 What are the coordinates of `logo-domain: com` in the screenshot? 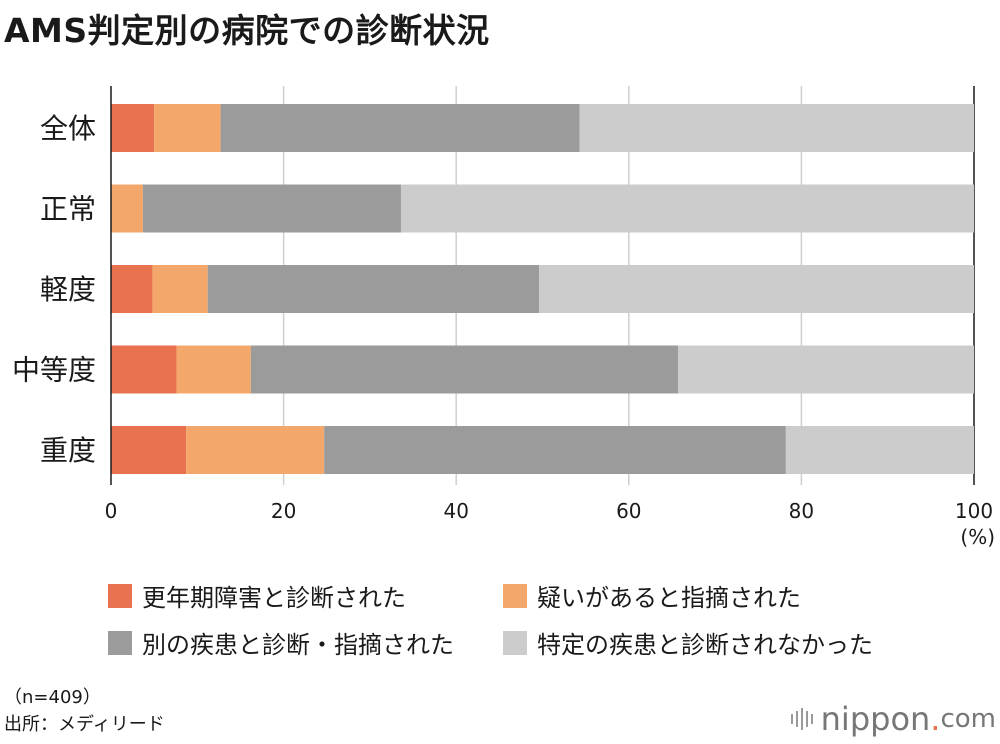 It's located at (968, 719).